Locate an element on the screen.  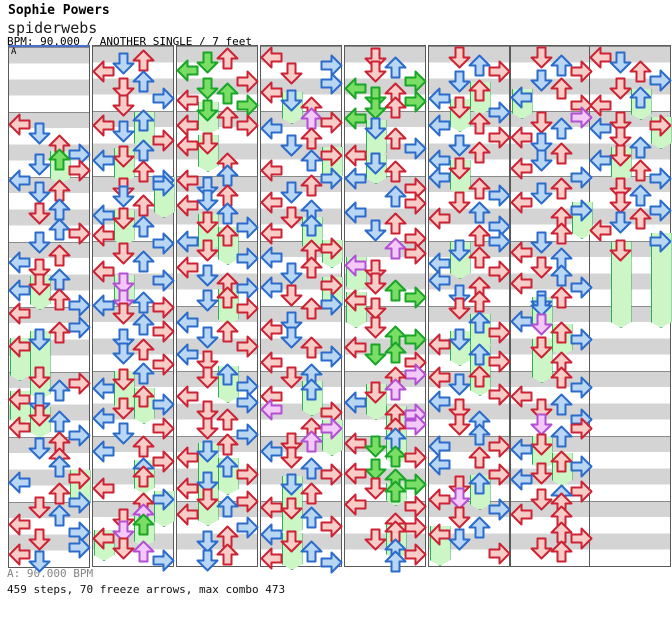
freeze-body is located at coordinates (621, 285).